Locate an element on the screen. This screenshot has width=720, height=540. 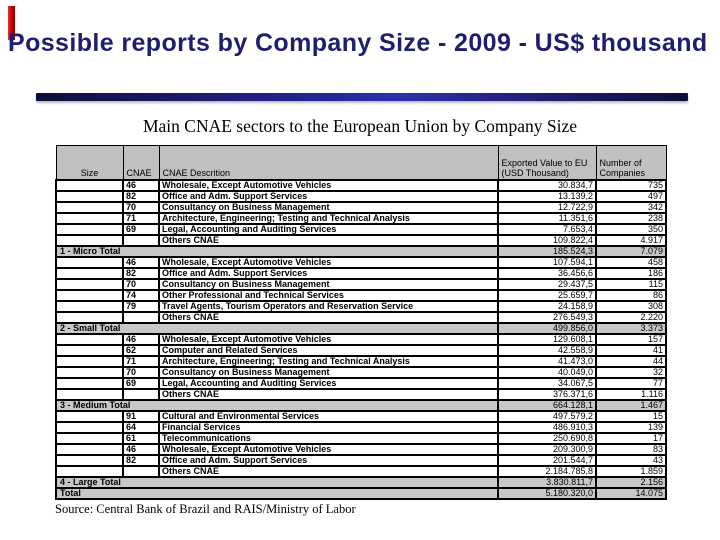
cell-exported-value: 3.830.811,7 is located at coordinates (547, 482).